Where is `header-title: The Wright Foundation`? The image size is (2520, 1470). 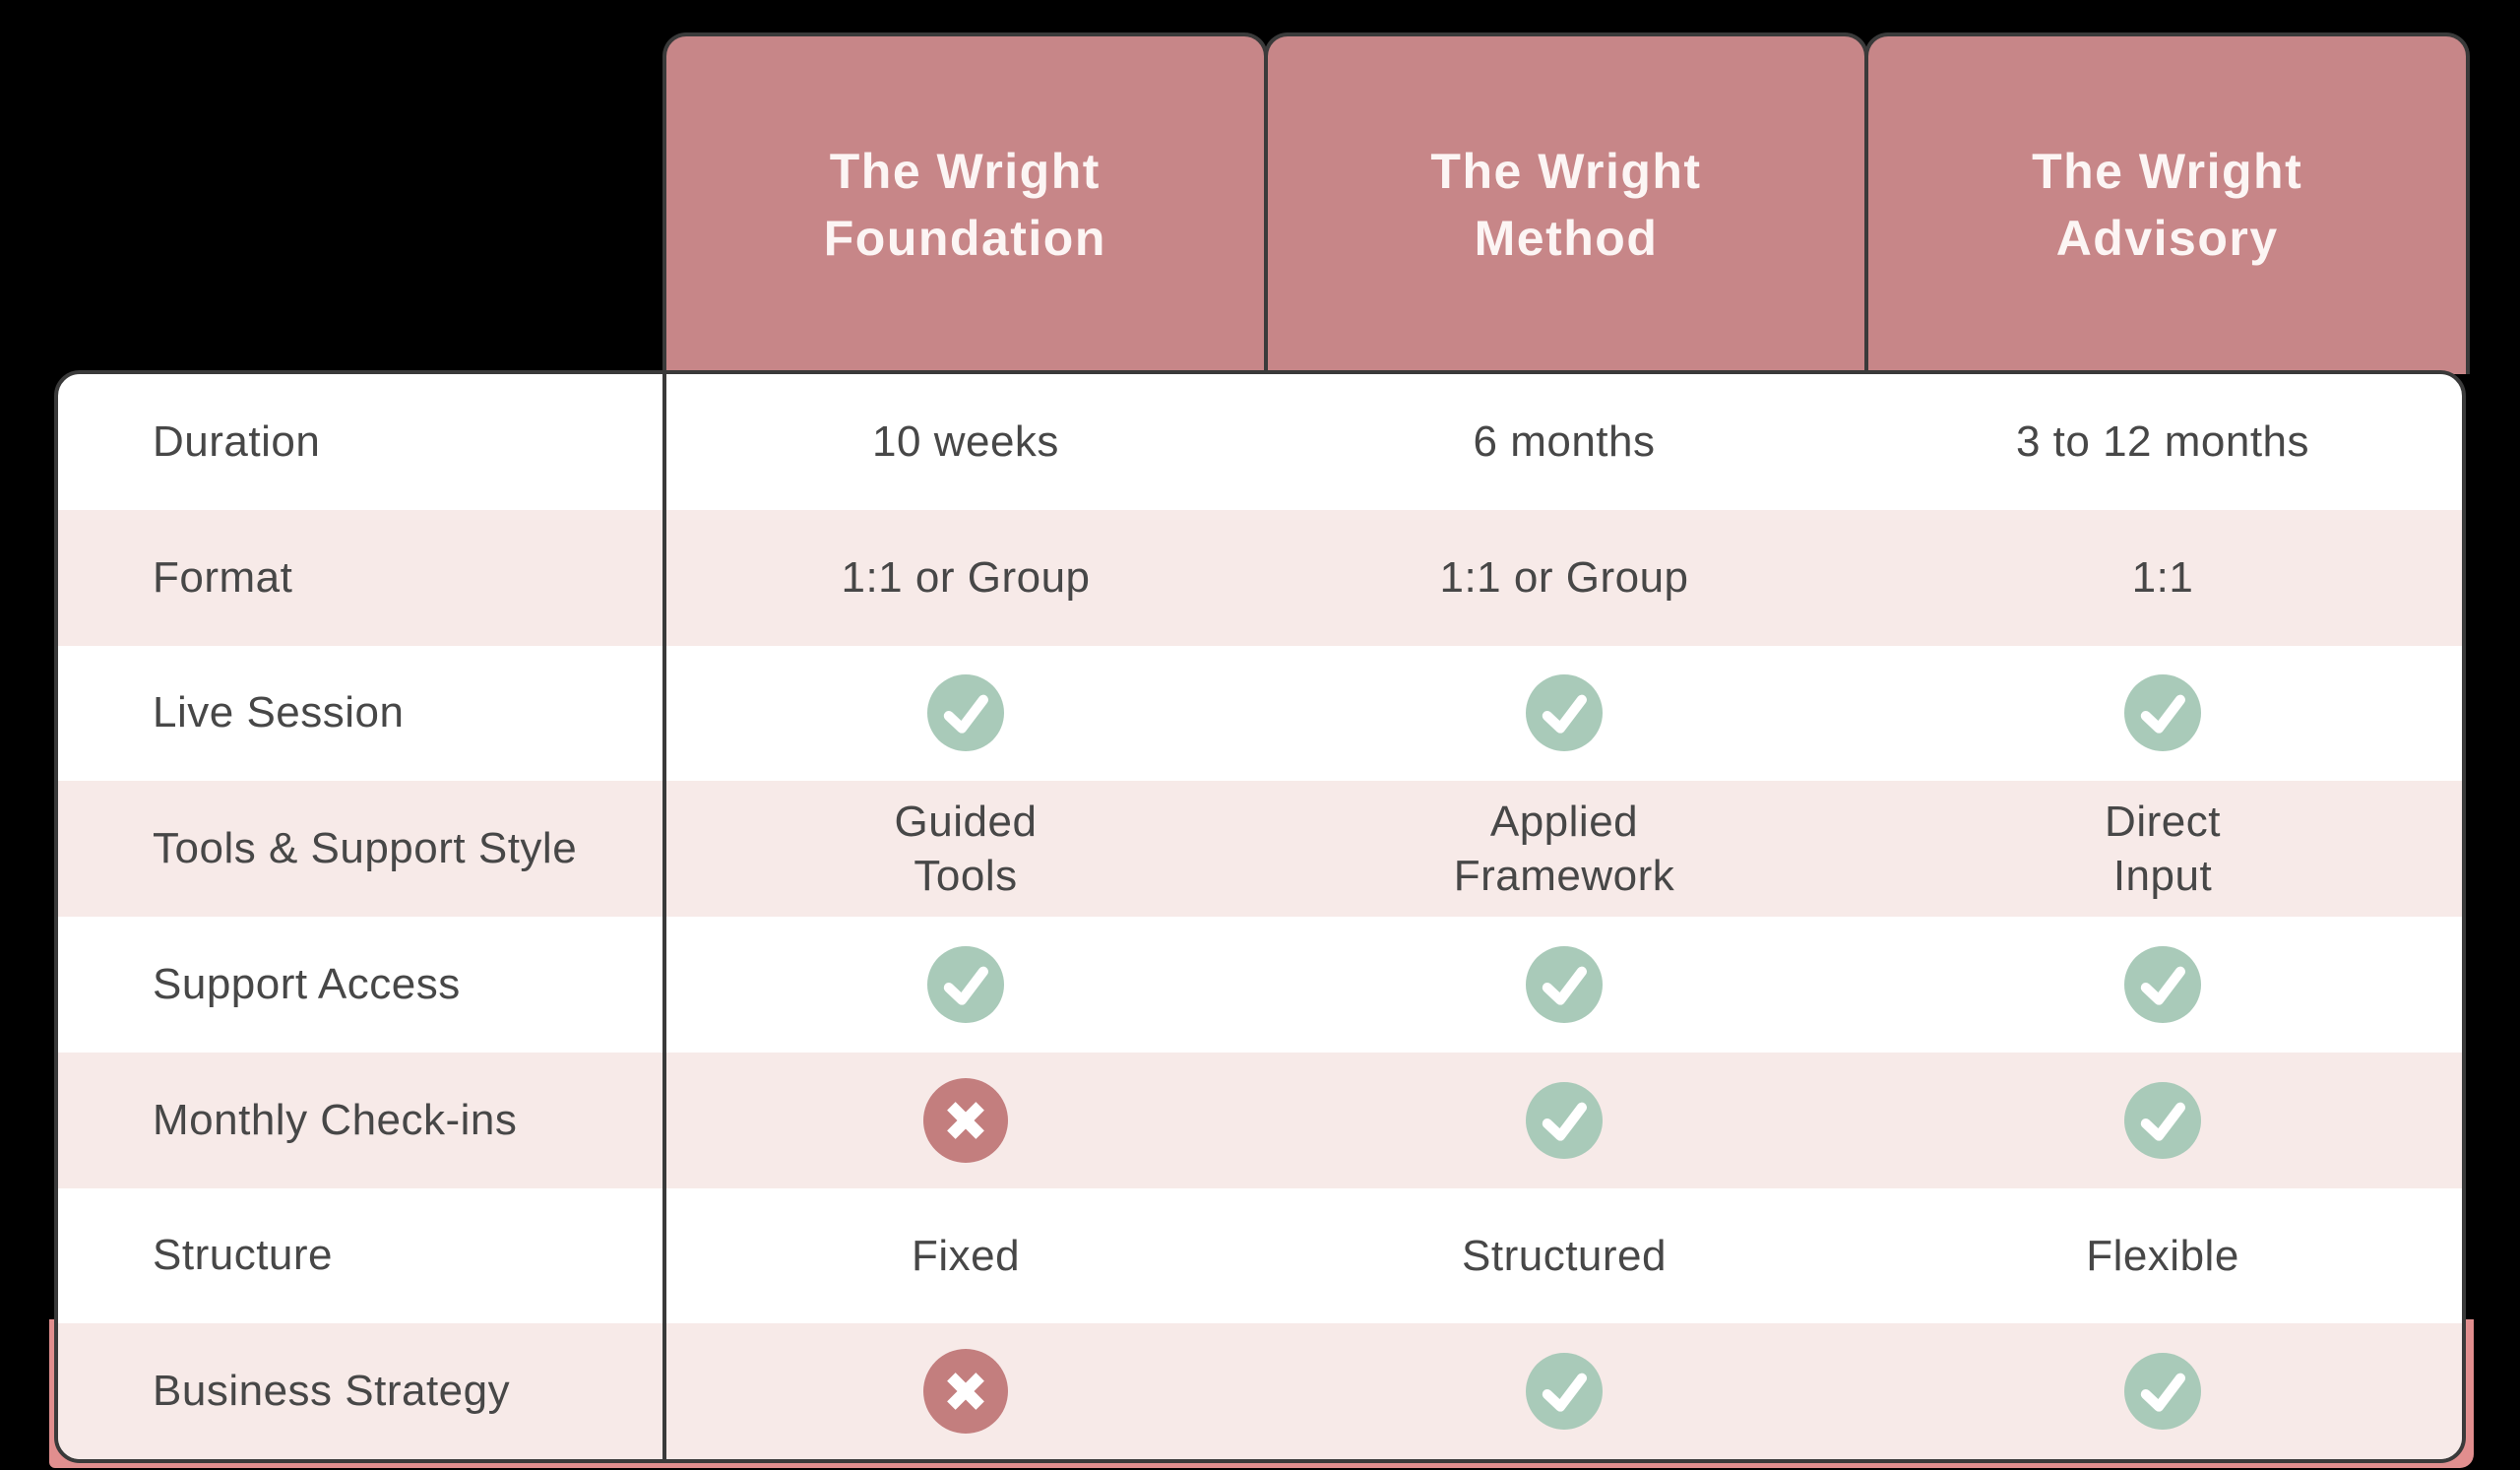
header-title: The Wright Foundation is located at coordinates (964, 205).